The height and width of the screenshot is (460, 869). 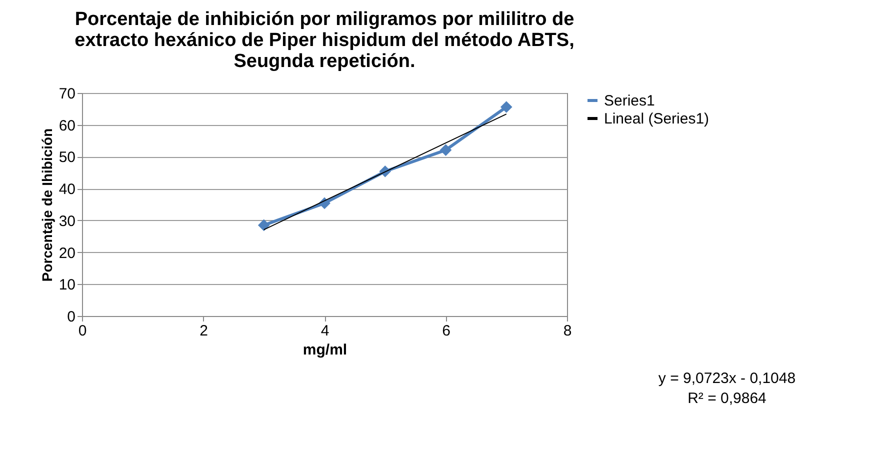 What do you see at coordinates (325, 331) in the screenshot?
I see `x-tick-label: 4` at bounding box center [325, 331].